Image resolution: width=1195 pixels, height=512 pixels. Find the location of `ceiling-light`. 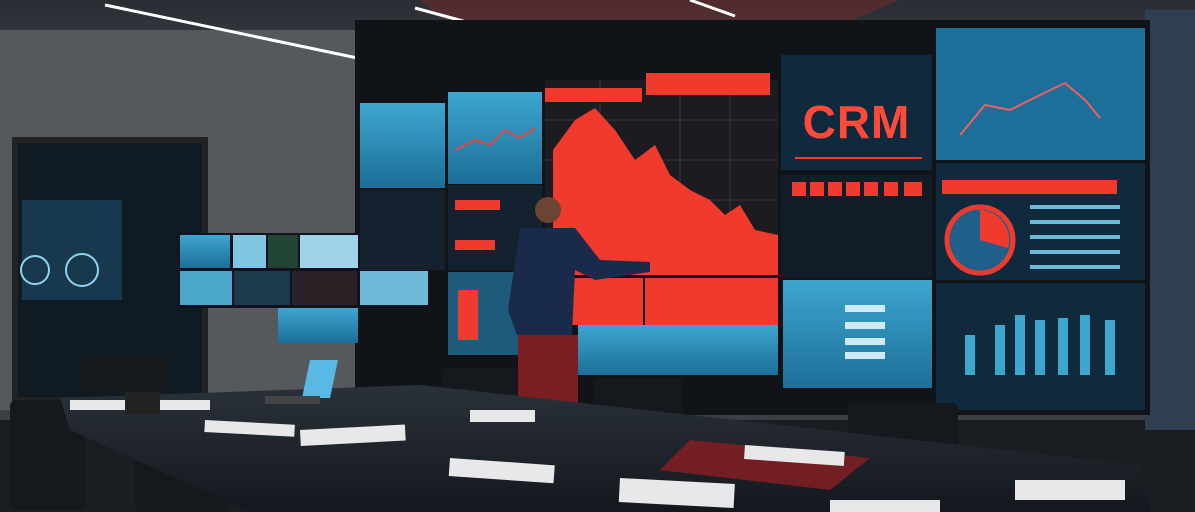

ceiling-light is located at coordinates (712, 9).